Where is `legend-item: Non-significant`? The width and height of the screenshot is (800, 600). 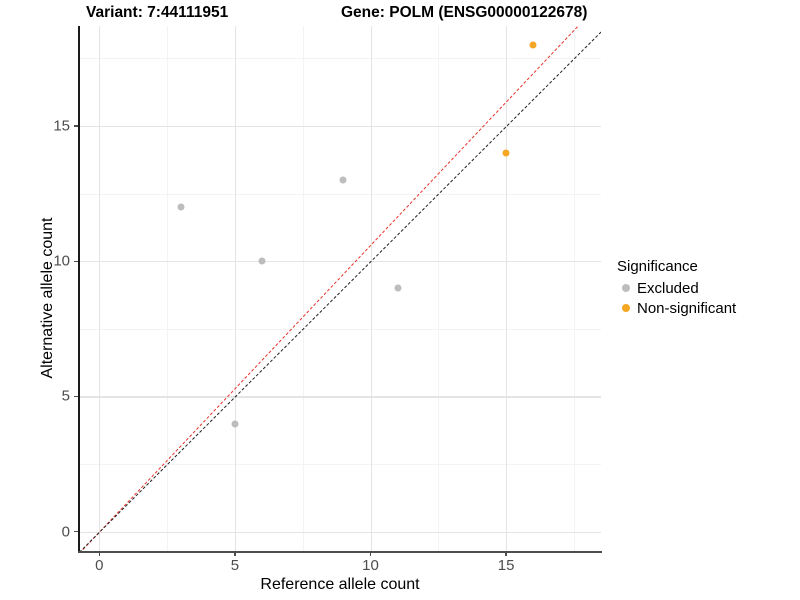
legend-item: Non-significant is located at coordinates (706, 308).